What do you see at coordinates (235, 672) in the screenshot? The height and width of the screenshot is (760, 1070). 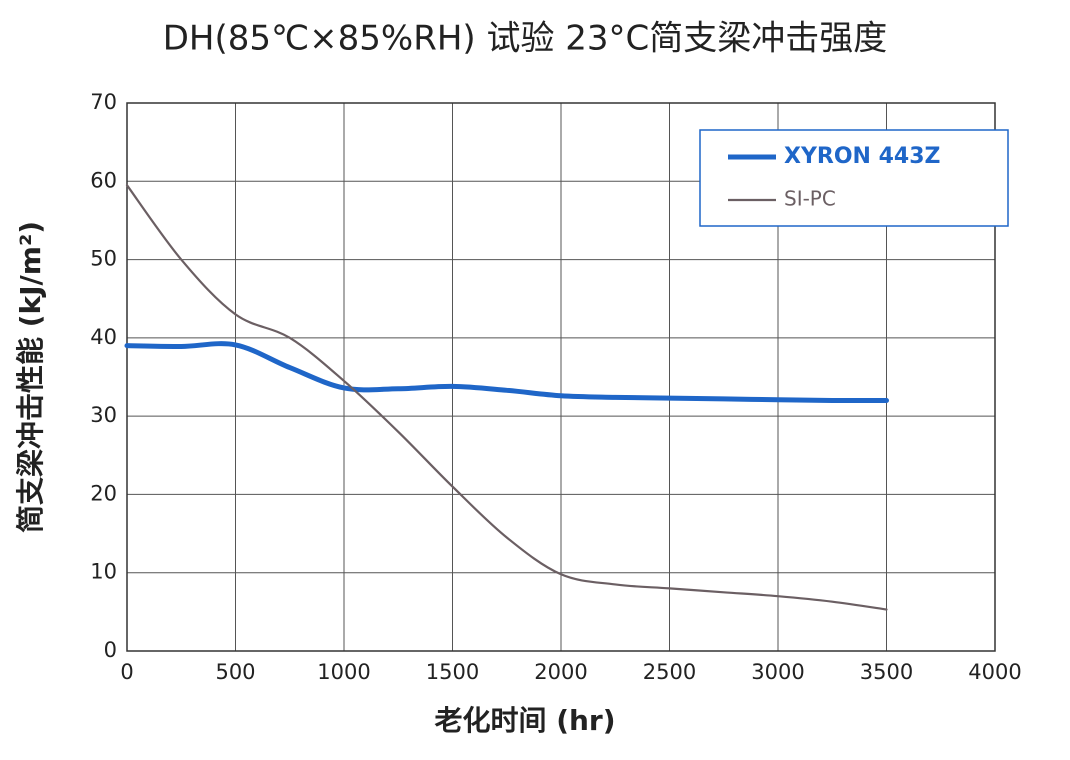 I see `x-tick-label: 500` at bounding box center [235, 672].